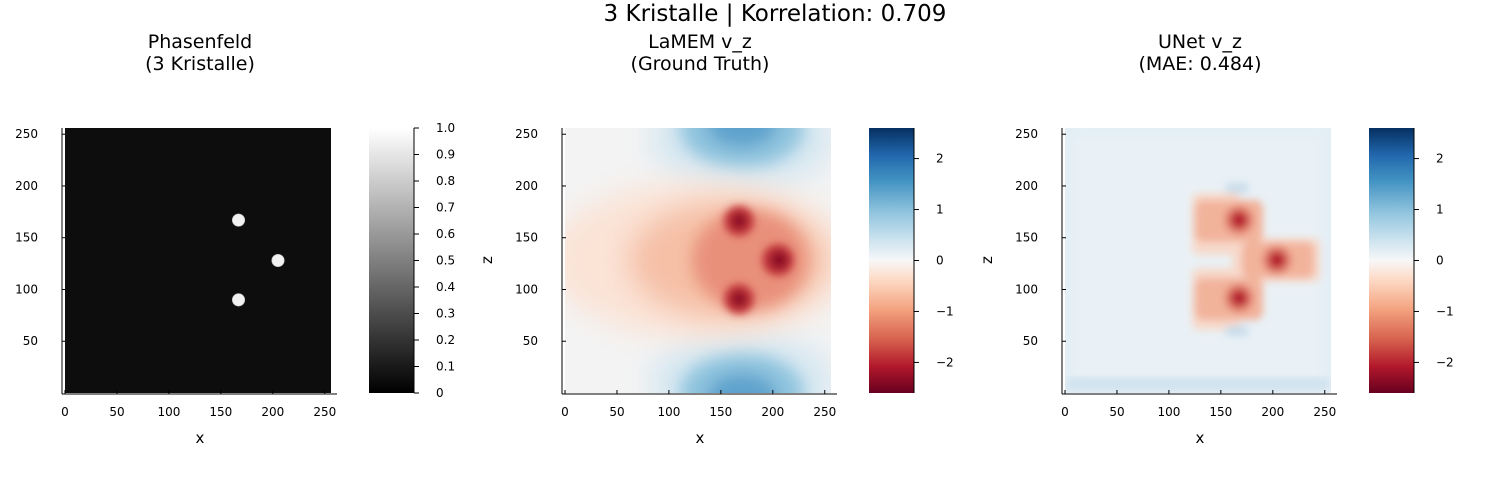 This screenshot has width=1500, height=500. I want to click on colorbar-tick-label: 0.7, so click(445, 208).